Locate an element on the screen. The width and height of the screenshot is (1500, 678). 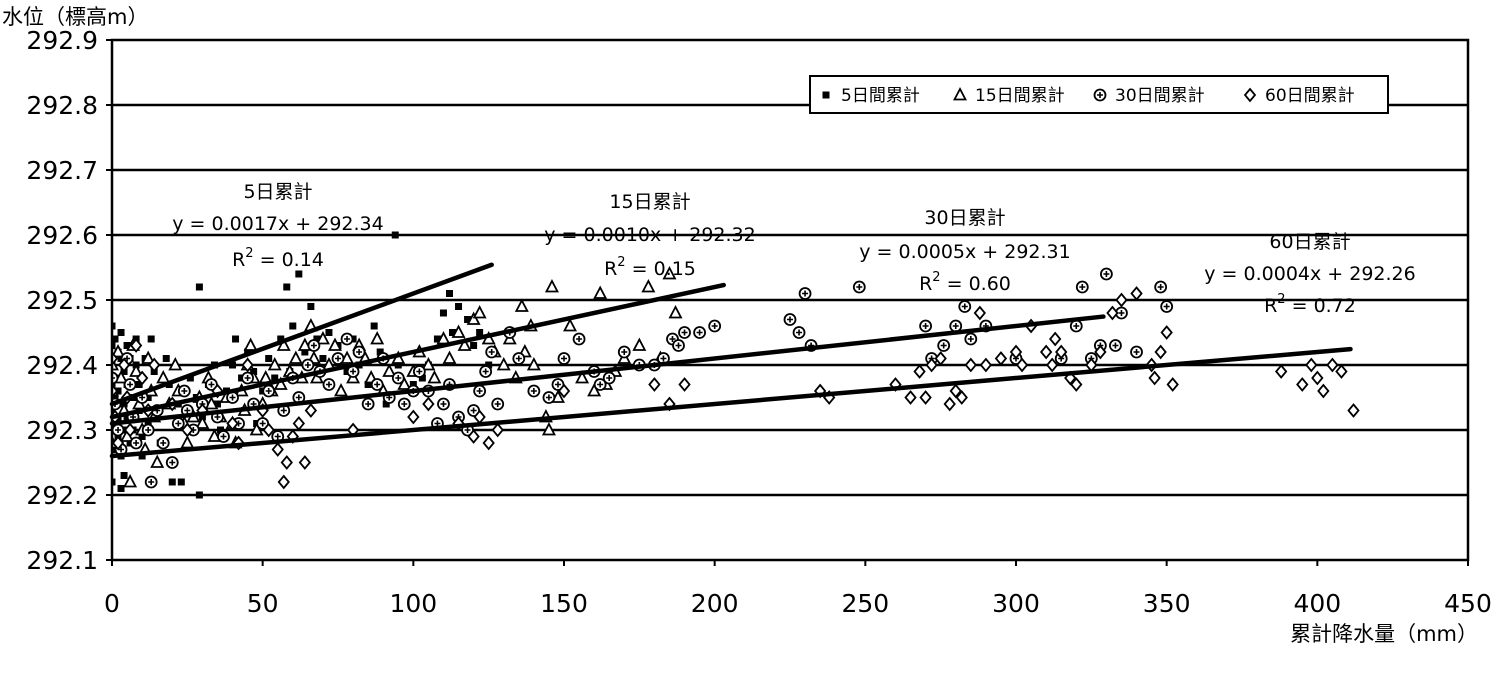
x-axis-ticks: 0 50 100 150 200 250 300 350 400 450 is located at coordinates (798, 589).